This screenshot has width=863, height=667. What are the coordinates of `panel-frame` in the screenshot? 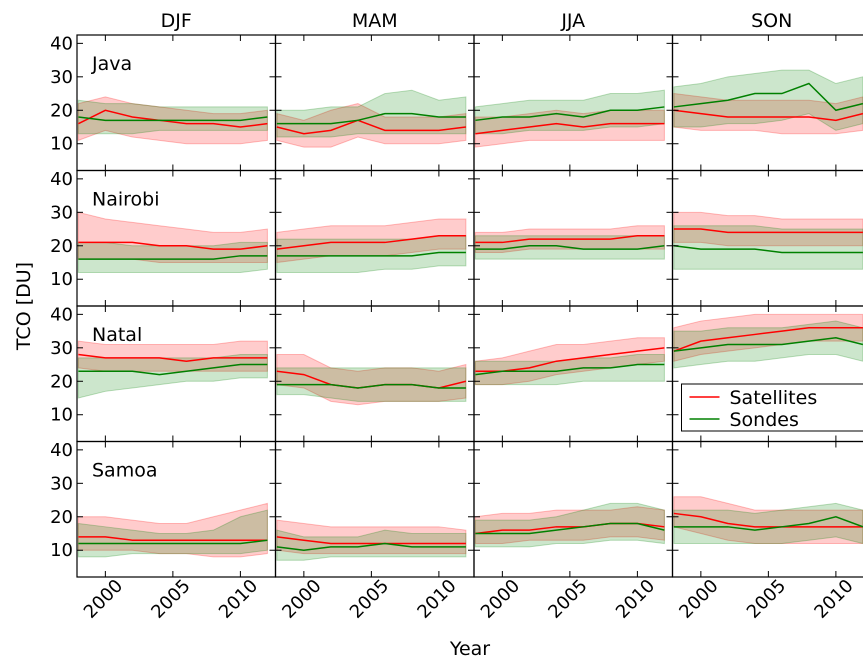 It's located at (767, 509).